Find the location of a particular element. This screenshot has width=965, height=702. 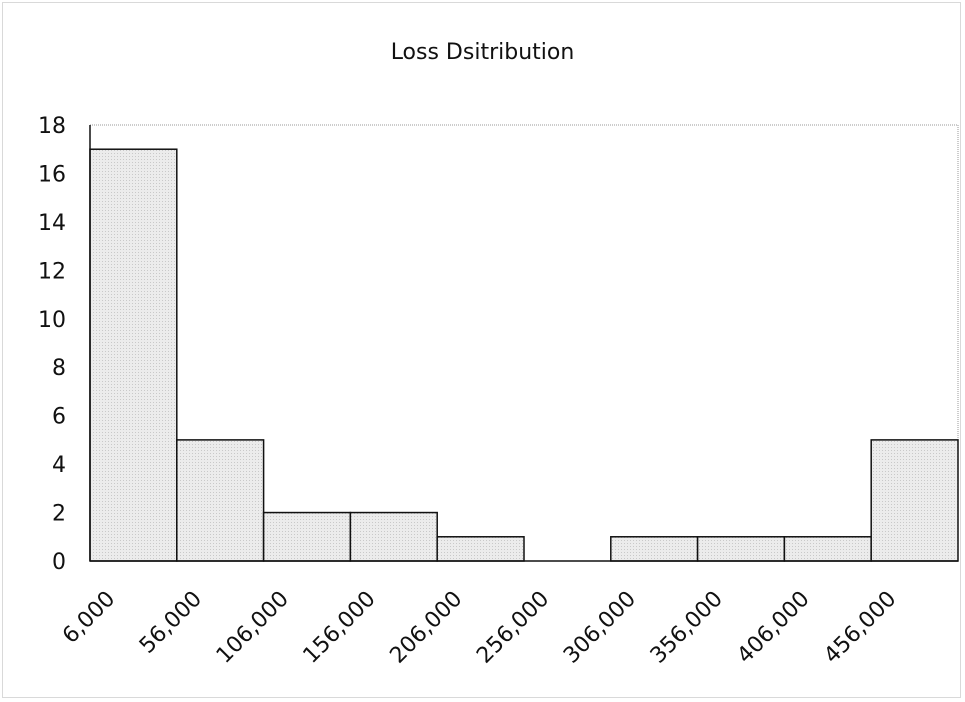

x-tick-label: 406,000 is located at coordinates (774, 628).